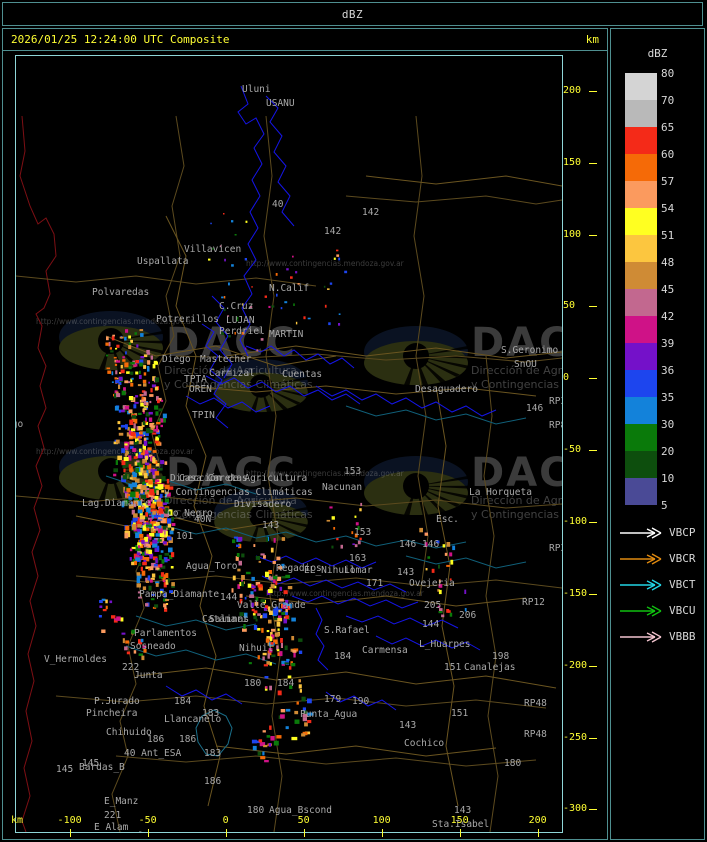 This screenshot has width=707, height=842. What do you see at coordinates (593, 594) in the screenshot?
I see `y-axis-tick-mark` at bounding box center [593, 594].